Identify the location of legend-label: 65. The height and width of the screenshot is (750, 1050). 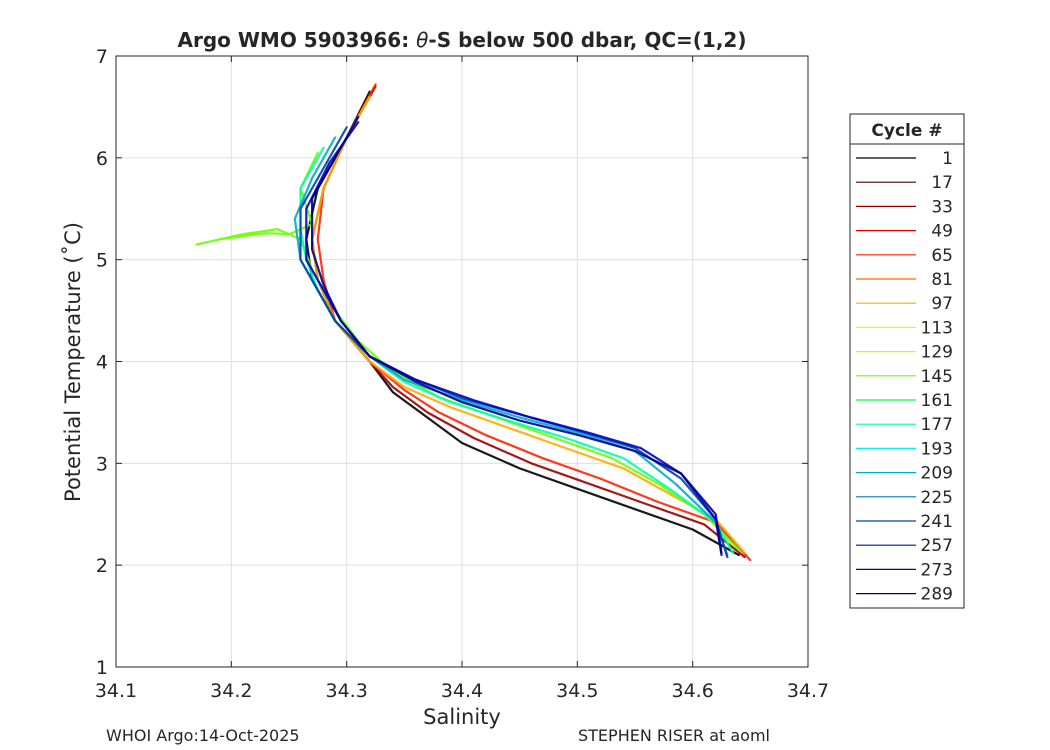
(942, 256).